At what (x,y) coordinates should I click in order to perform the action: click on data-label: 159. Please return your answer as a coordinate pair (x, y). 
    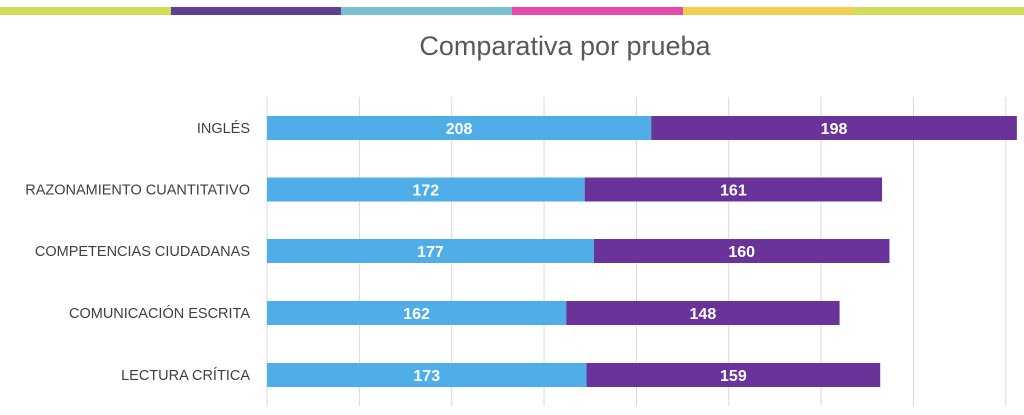
    Looking at the image, I should click on (733, 376).